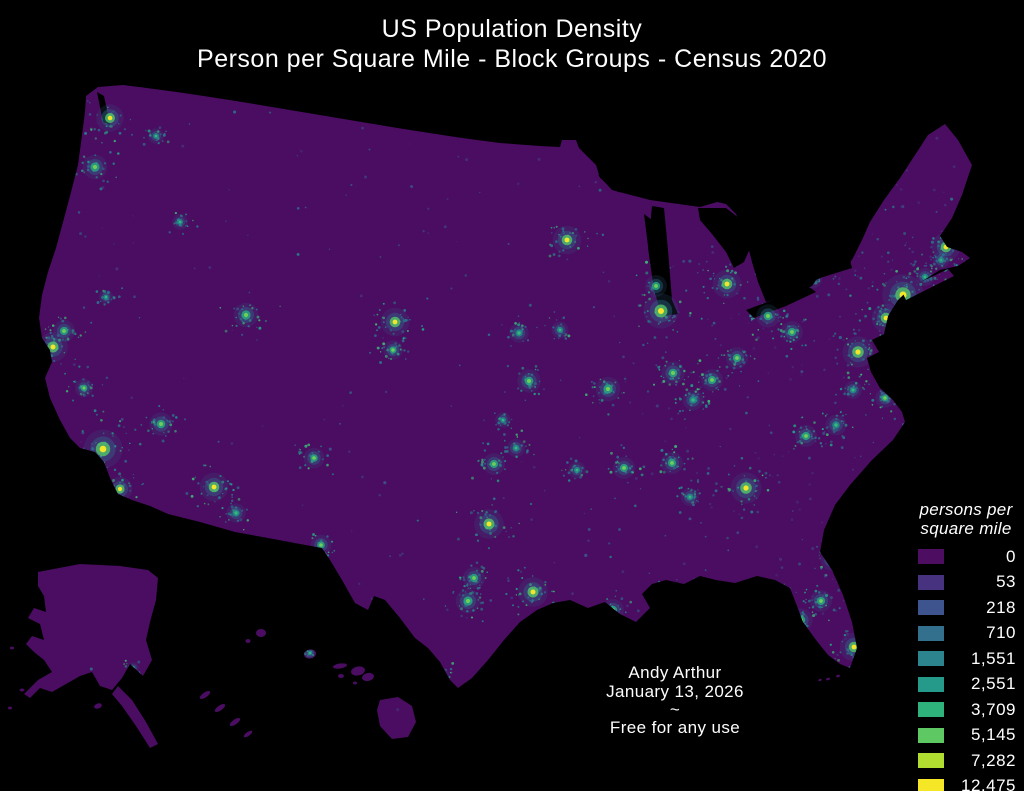  I want to click on legend-row: 710, so click(966, 634).